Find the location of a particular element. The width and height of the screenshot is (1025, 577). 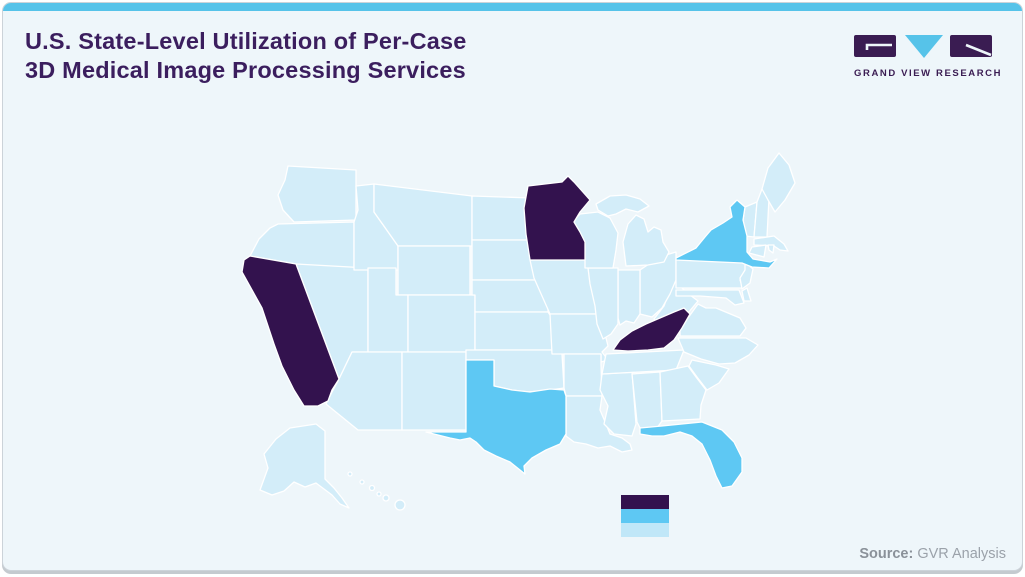

state-ri is located at coordinates (771, 249).